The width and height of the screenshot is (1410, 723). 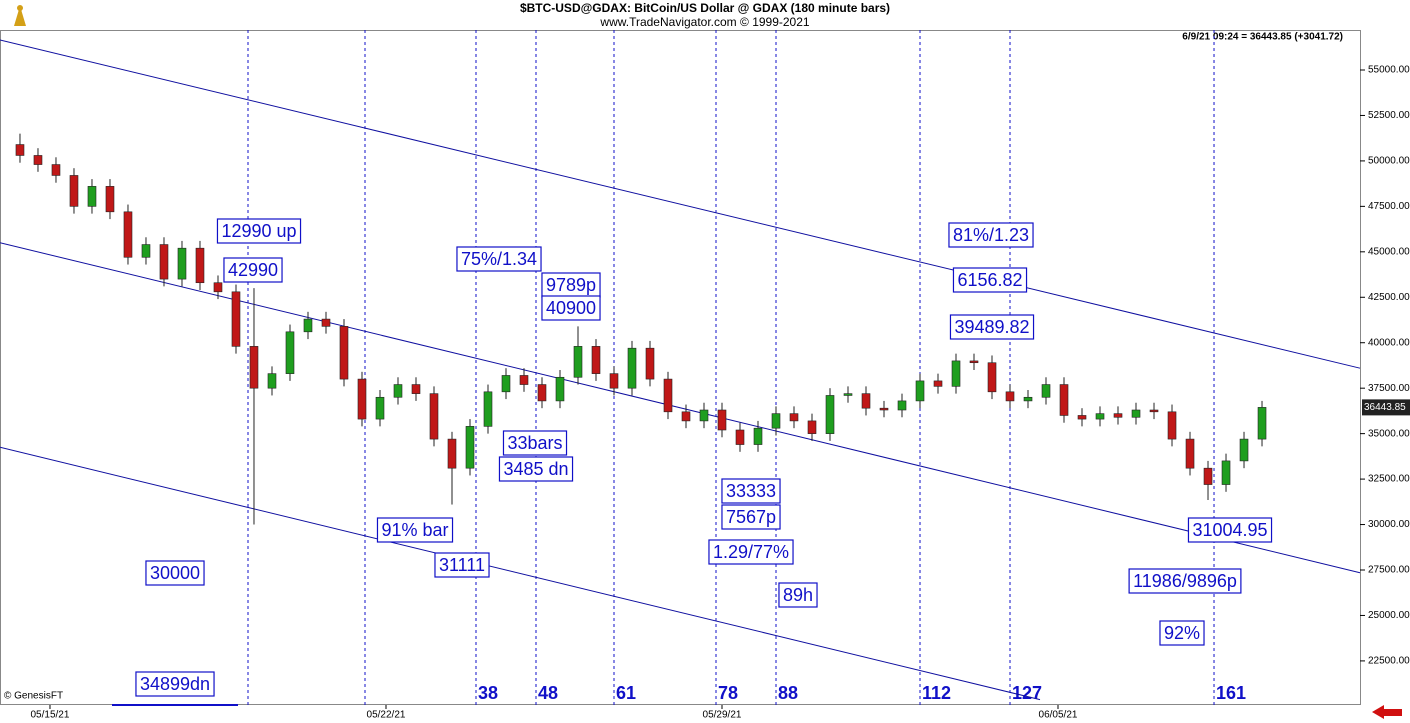 What do you see at coordinates (1389, 342) in the screenshot?
I see `y-tick-label: 40000.00` at bounding box center [1389, 342].